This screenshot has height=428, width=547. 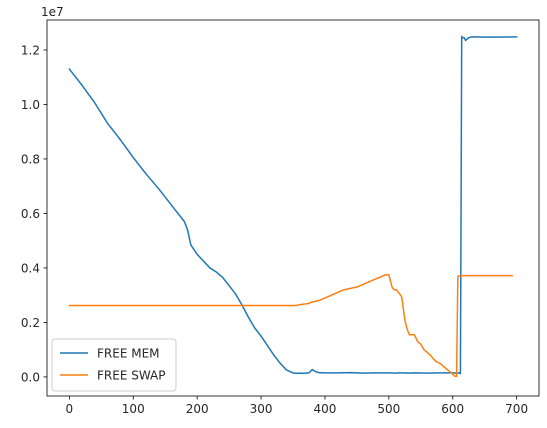 What do you see at coordinates (197, 409) in the screenshot?
I see `x-tick-label: 200` at bounding box center [197, 409].